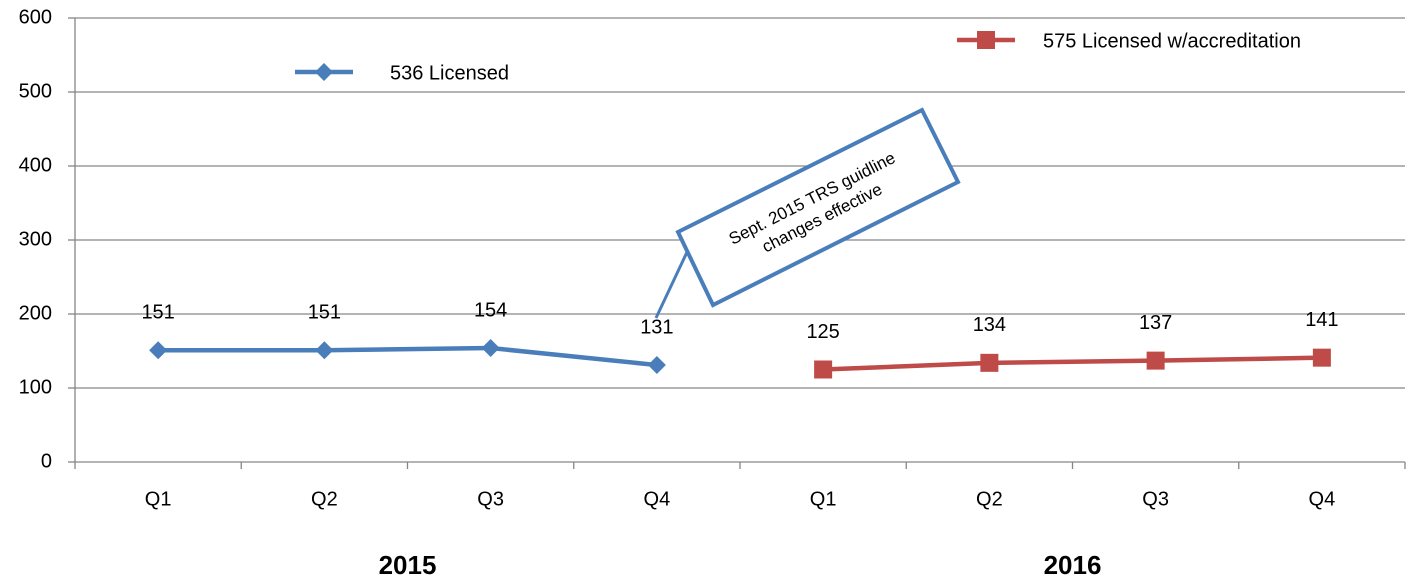 The width and height of the screenshot is (1413, 583). Describe the element at coordinates (1172, 41) in the screenshot. I see `legend-label: 575 Licensed w/accreditation` at that location.